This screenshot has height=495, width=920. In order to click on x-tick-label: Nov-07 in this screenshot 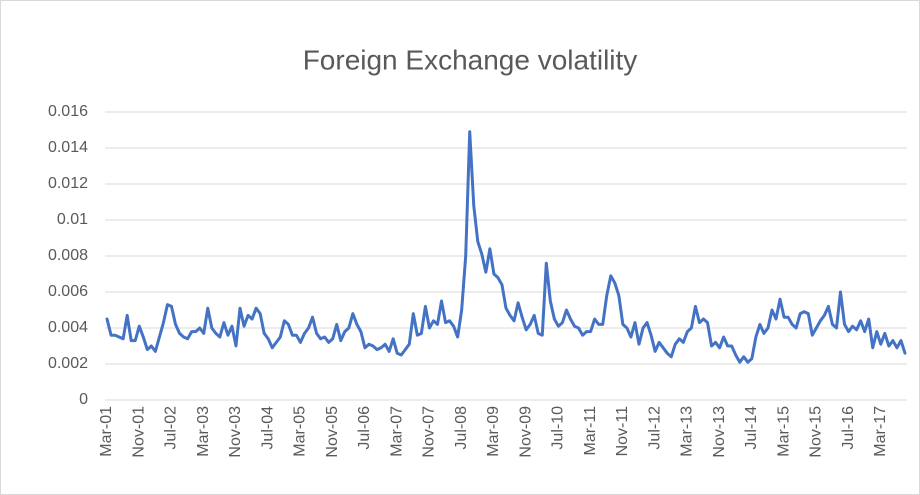, I will do `click(429, 432)`.